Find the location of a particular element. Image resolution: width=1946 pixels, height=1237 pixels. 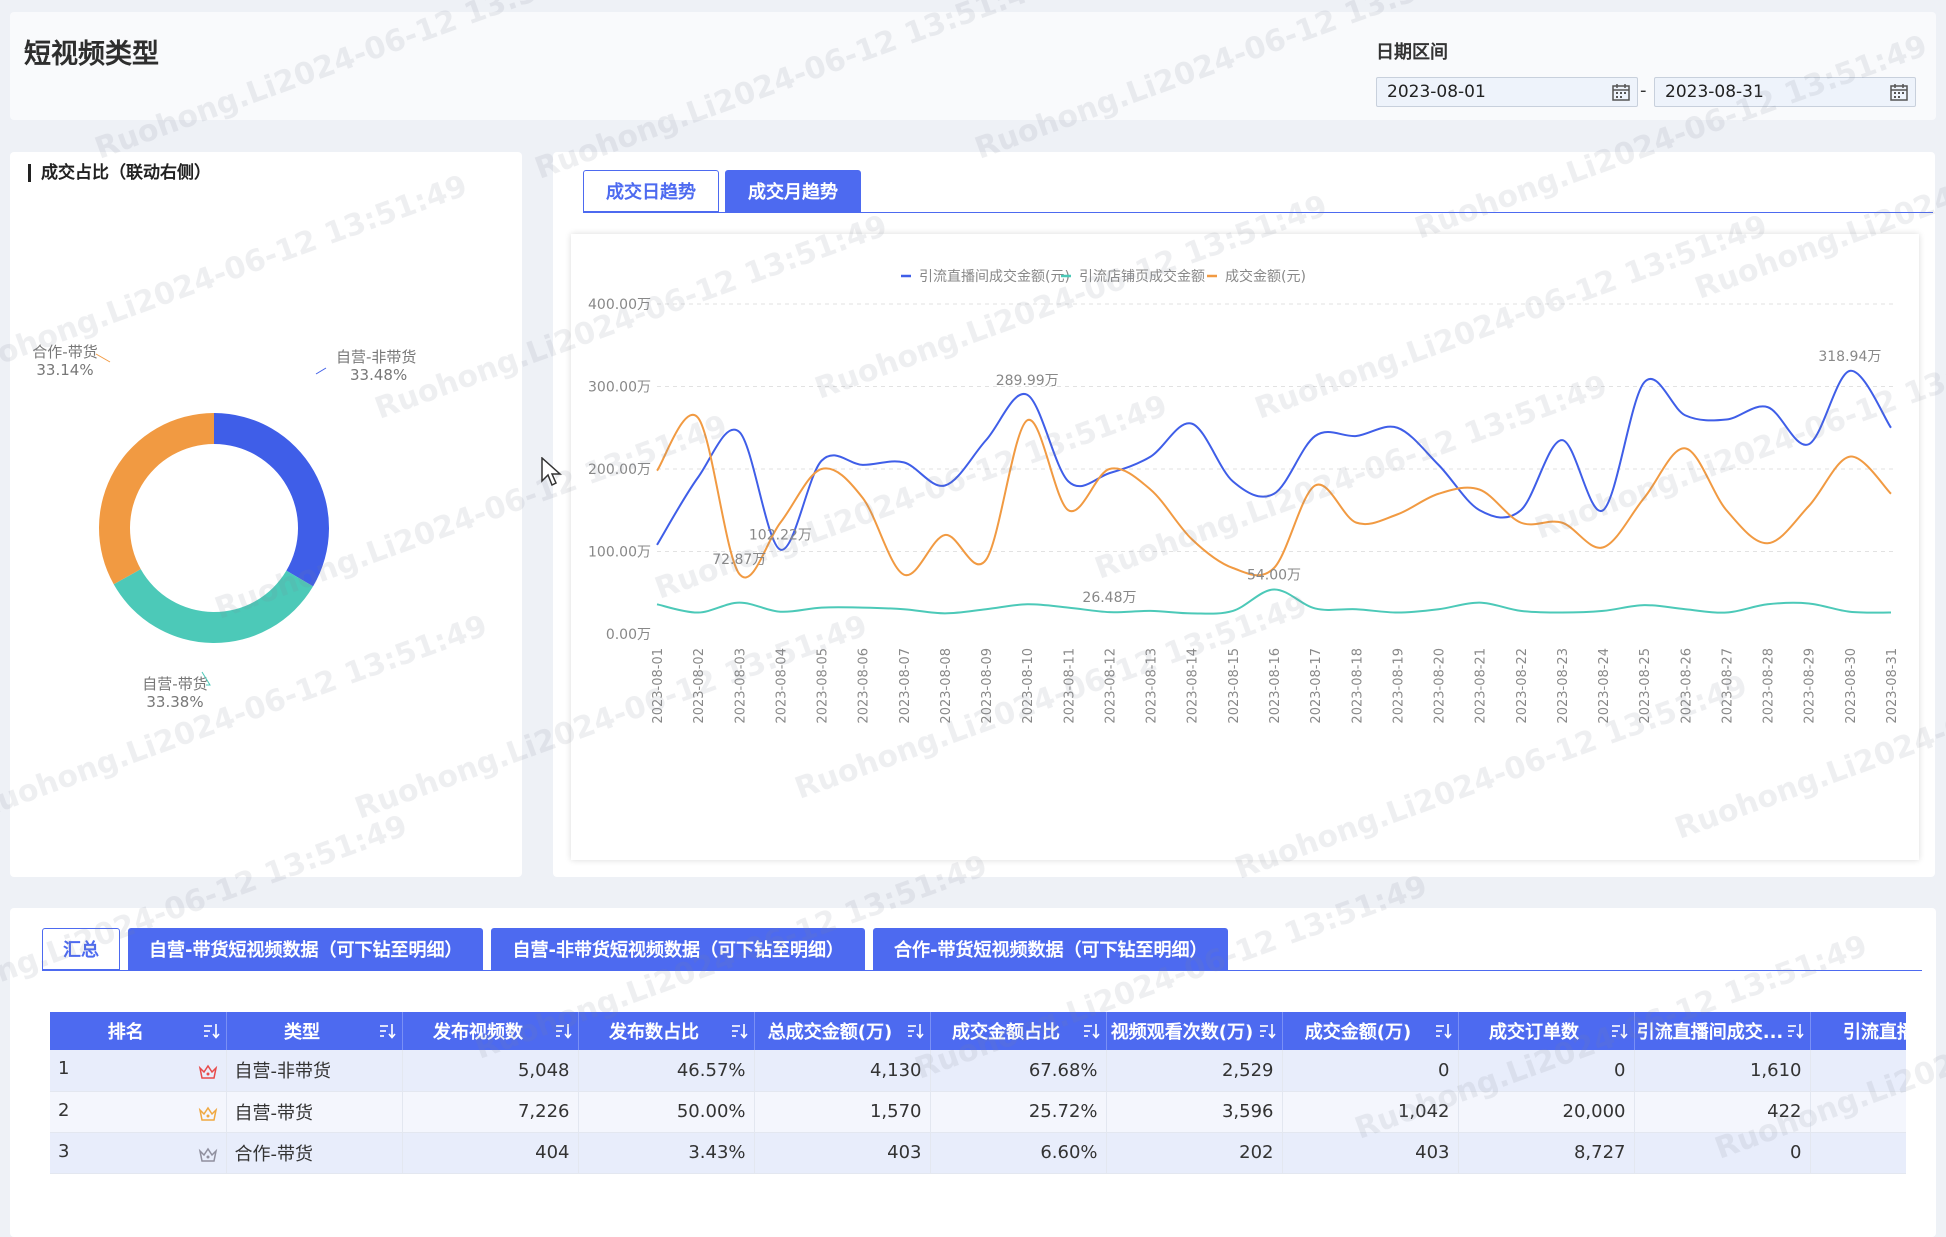

y-tick-label: 300.00万 is located at coordinates (619, 388).